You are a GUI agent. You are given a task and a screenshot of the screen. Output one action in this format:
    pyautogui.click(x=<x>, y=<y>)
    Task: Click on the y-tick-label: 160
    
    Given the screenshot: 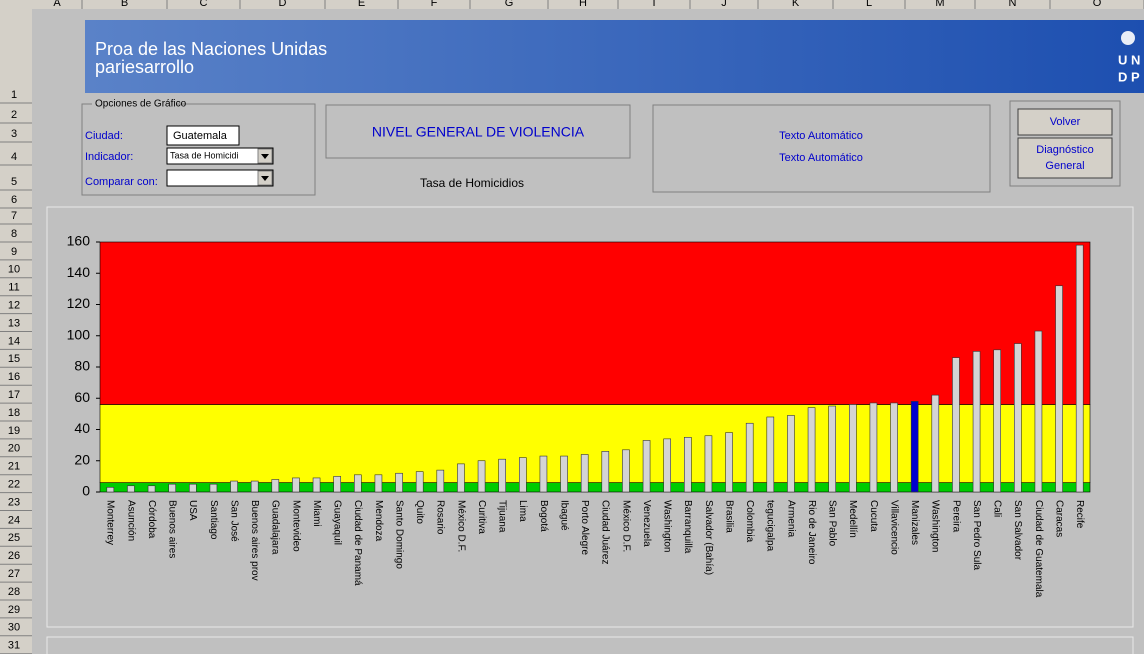 What is the action you would take?
    pyautogui.click(x=79, y=241)
    